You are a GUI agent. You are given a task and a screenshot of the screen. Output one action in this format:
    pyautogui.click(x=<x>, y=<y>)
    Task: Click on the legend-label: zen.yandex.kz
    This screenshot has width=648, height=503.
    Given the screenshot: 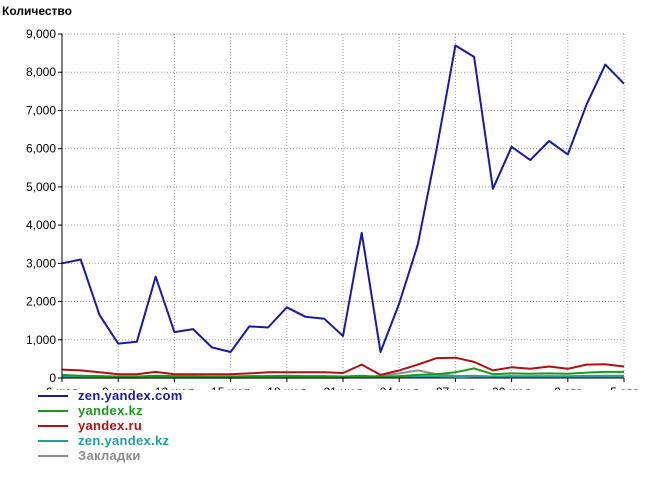 What is the action you would take?
    pyautogui.click(x=124, y=440)
    